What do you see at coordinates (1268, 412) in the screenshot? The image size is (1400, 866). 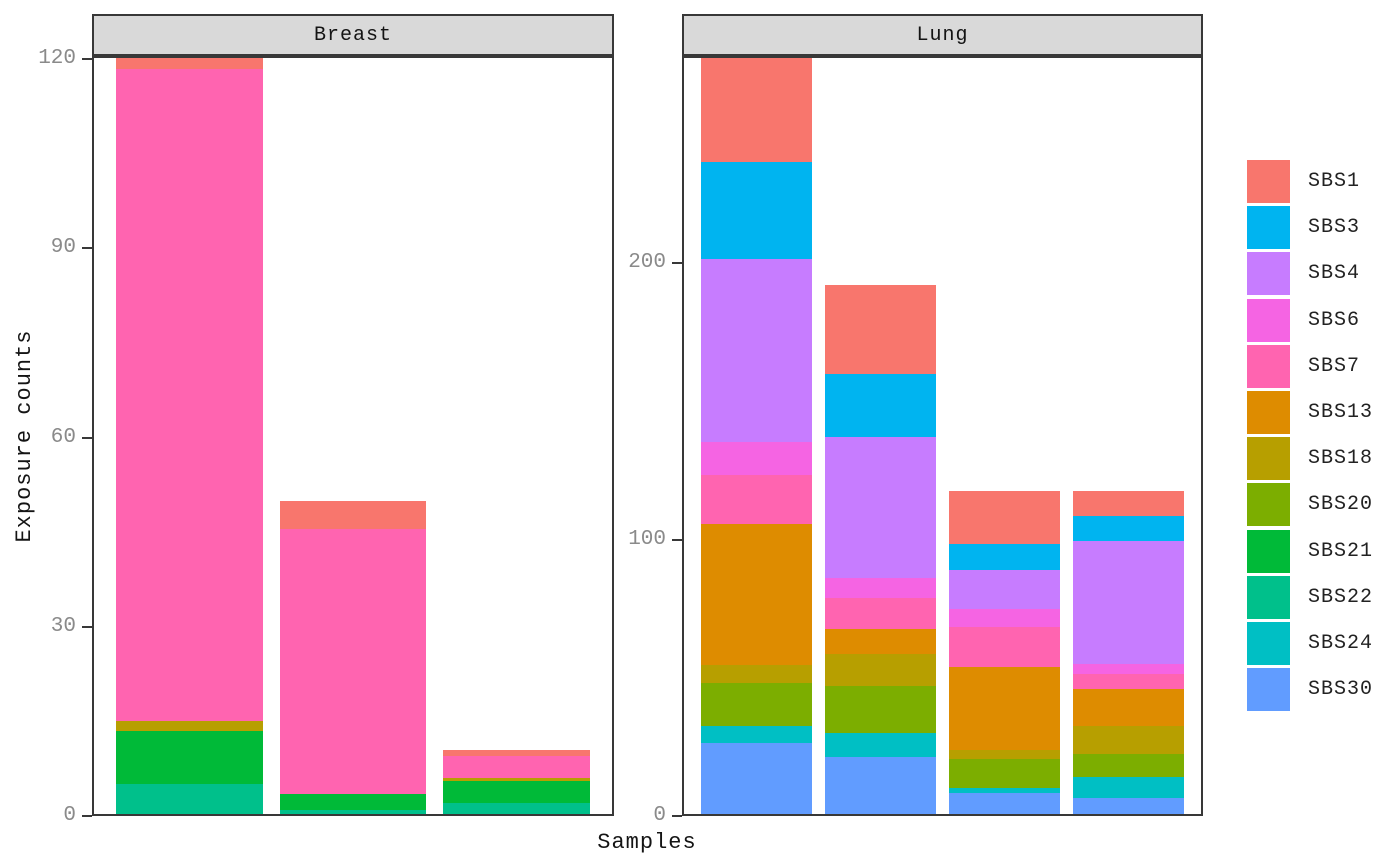 I see `legend-key-sbs13` at bounding box center [1268, 412].